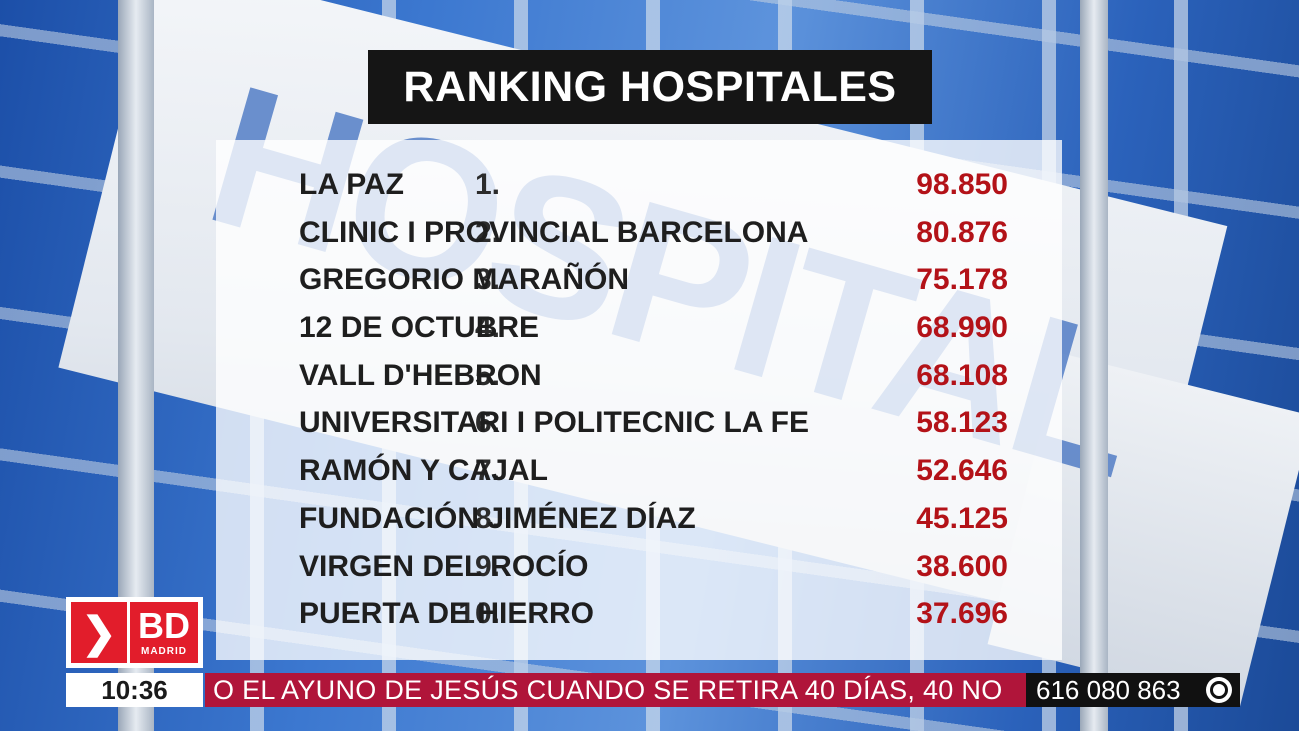 This screenshot has height=731, width=1299. What do you see at coordinates (444, 566) in the screenshot?
I see `hospital-name: VIRGEN DEL ROCÍO` at bounding box center [444, 566].